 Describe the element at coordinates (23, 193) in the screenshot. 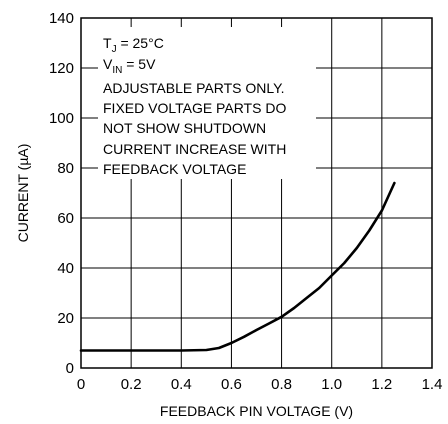

I see `y-axis-label: CURRENT (µA)` at that location.